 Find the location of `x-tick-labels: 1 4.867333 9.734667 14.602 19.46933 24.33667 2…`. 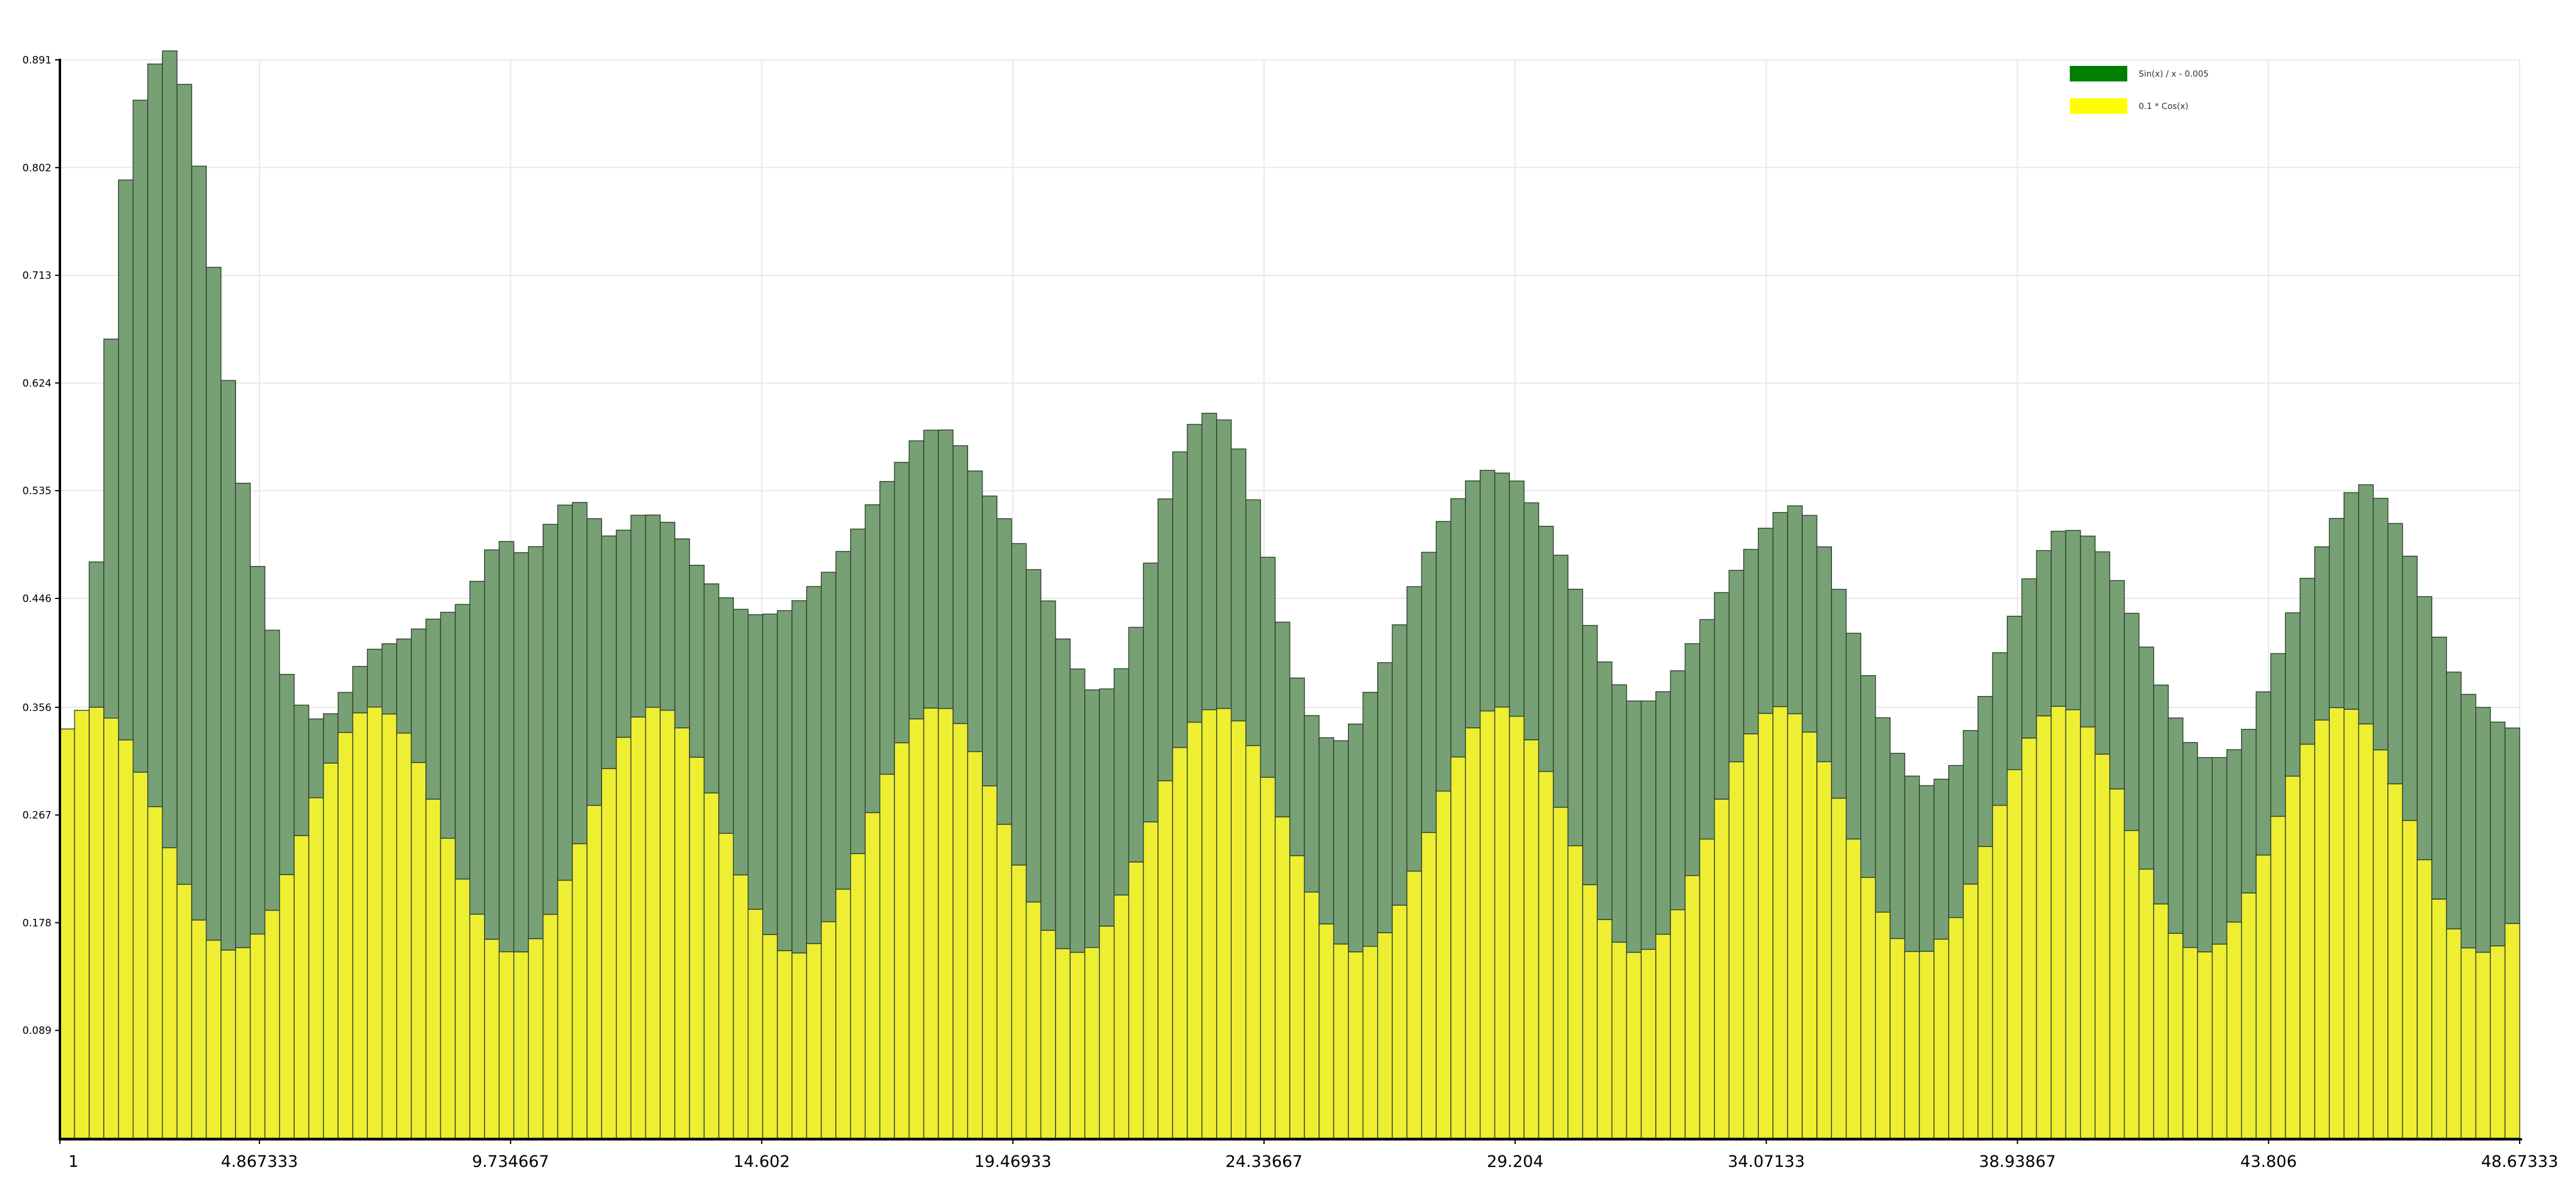

x-tick-labels: 1 4.867333 9.734667 14.602 19.46933 24.33667 2… is located at coordinates (1308, 1154).